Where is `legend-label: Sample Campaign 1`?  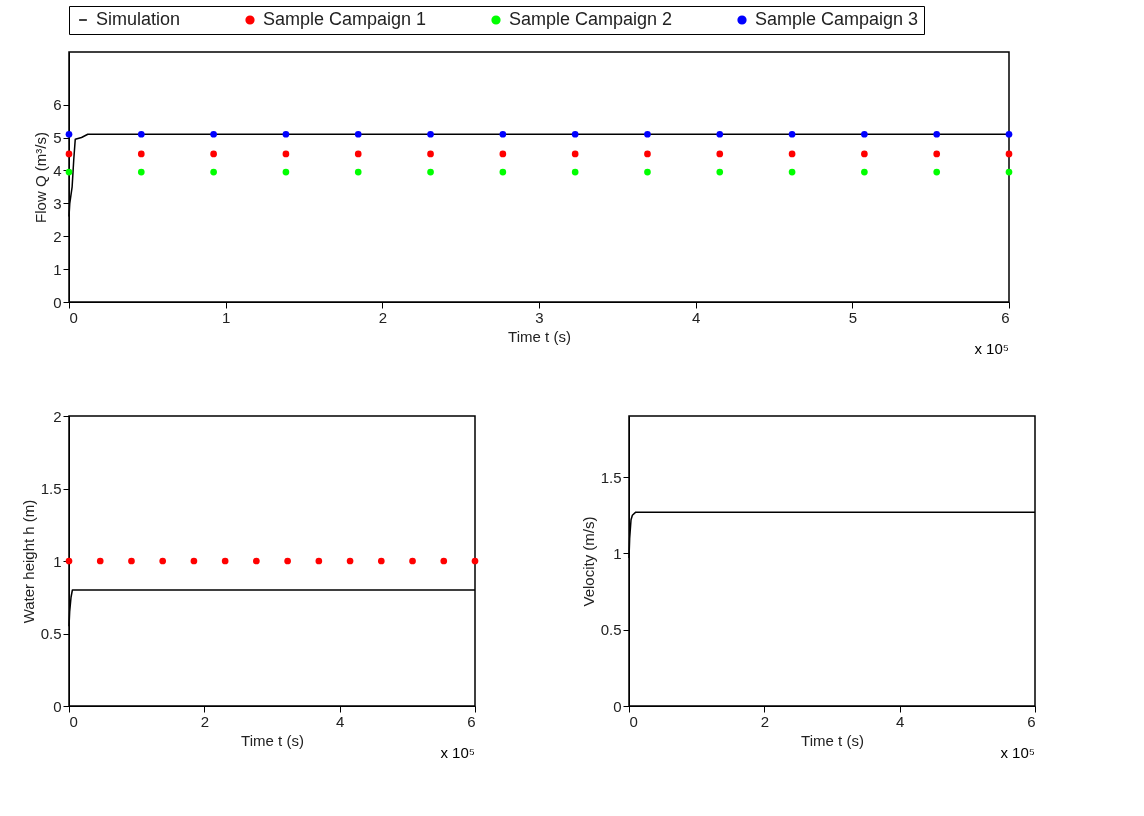
legend-label: Sample Campaign 1 is located at coordinates (345, 19).